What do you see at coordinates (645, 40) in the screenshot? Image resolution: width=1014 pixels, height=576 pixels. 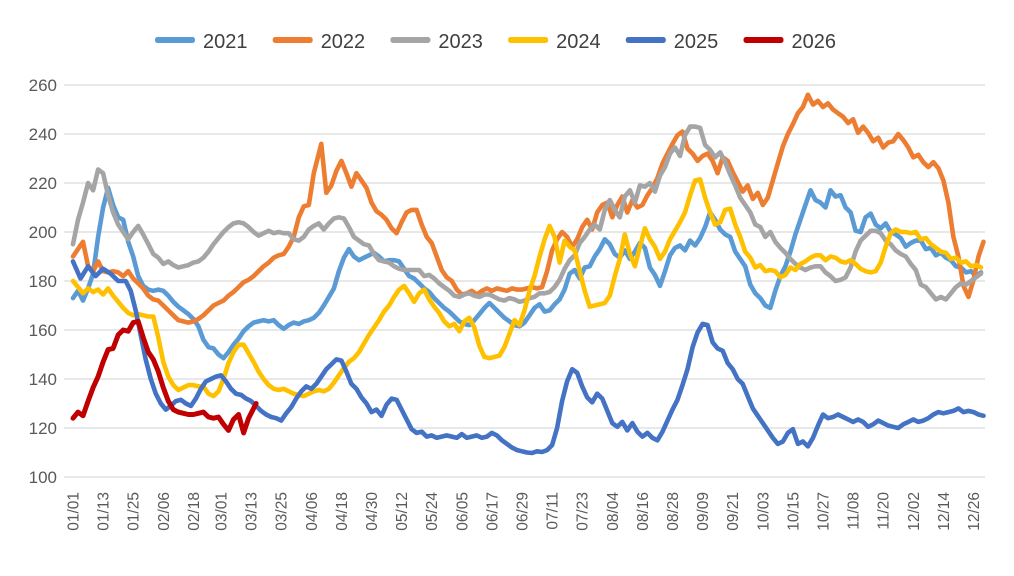 I see `legend-swatch-2025` at bounding box center [645, 40].